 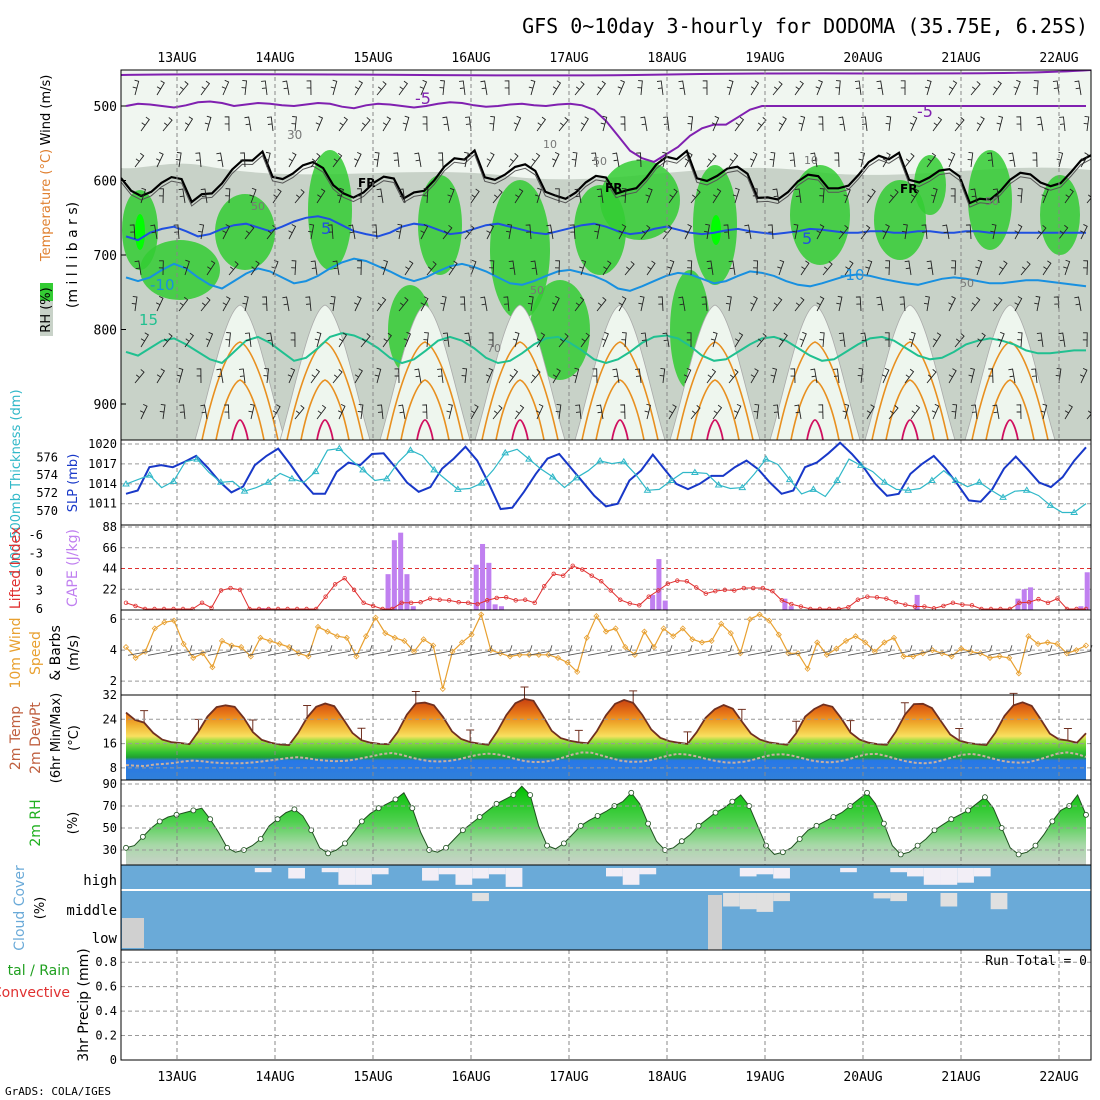 What do you see at coordinates (799, 839) in the screenshot?
I see `rh-point` at bounding box center [799, 839].